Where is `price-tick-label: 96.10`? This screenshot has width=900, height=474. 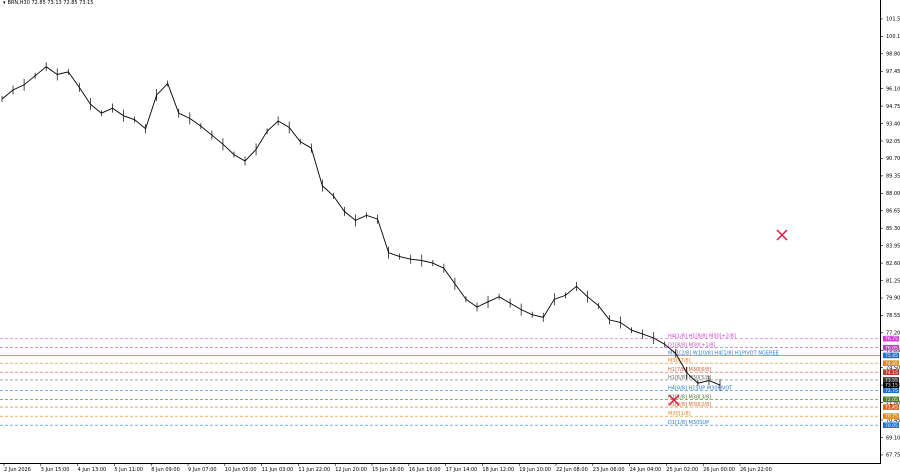 price-tick-label: 96.10 is located at coordinates (893, 89).